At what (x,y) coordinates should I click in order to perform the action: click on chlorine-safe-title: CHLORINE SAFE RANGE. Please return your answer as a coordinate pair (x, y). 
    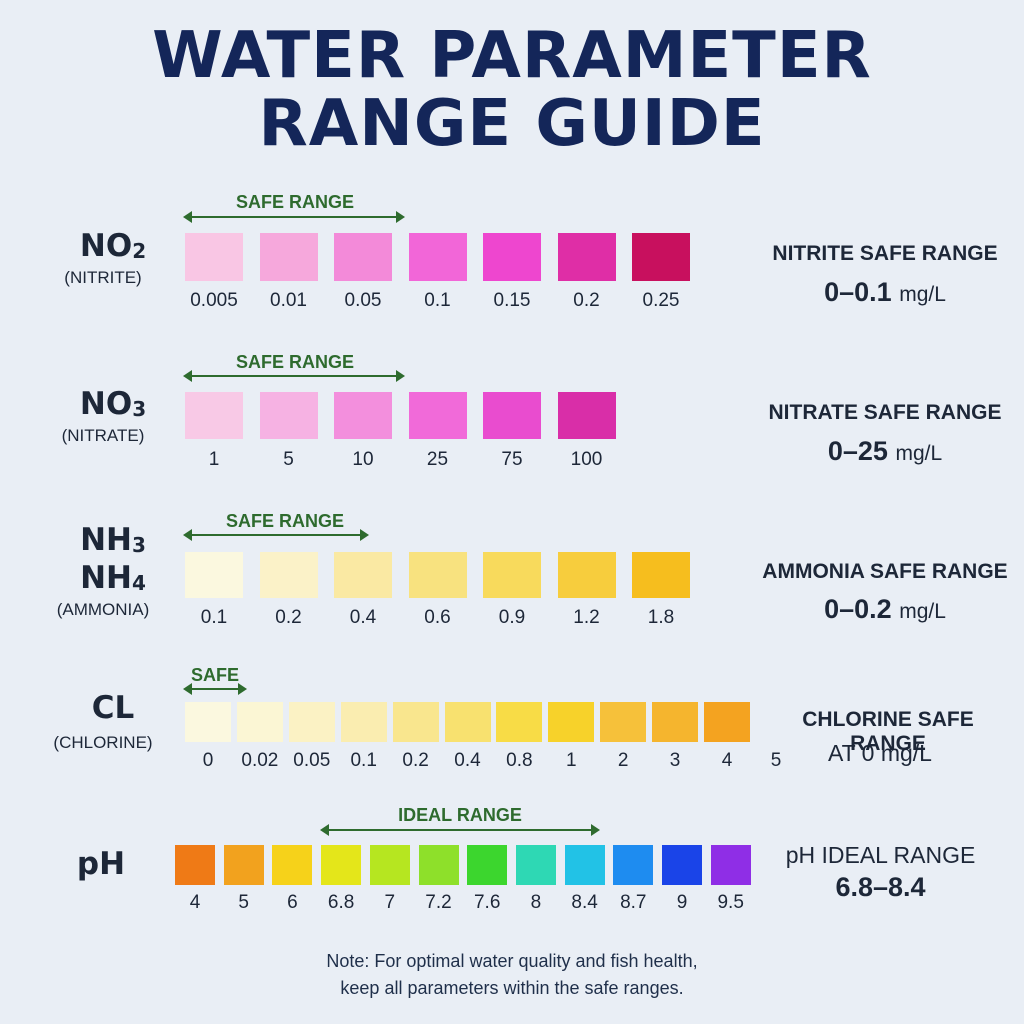
    Looking at the image, I should click on (888, 731).